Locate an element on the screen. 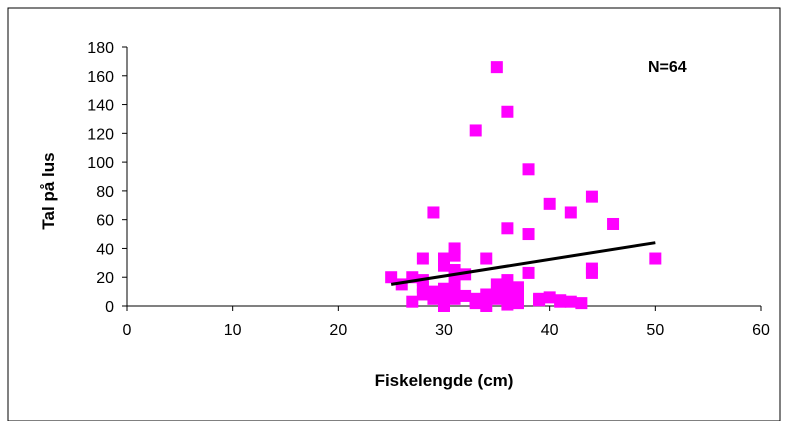 Image resolution: width=788 pixels, height=421 pixels. y-tick-label: 20 is located at coordinates (105, 278).